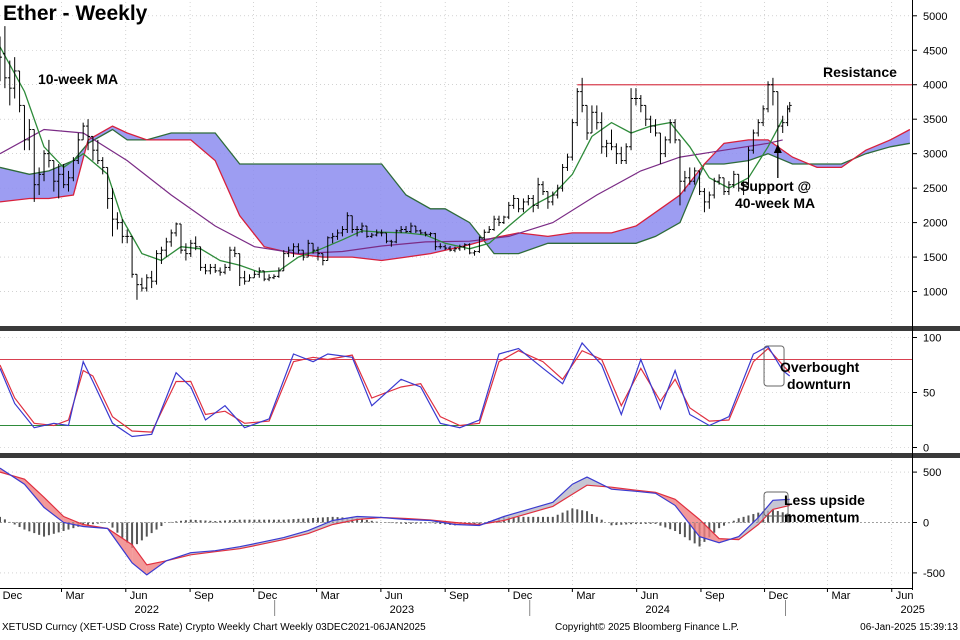 Image resolution: width=960 pixels, height=640 pixels. Describe the element at coordinates (777, 148) in the screenshot. I see `support-arrow-head` at that location.